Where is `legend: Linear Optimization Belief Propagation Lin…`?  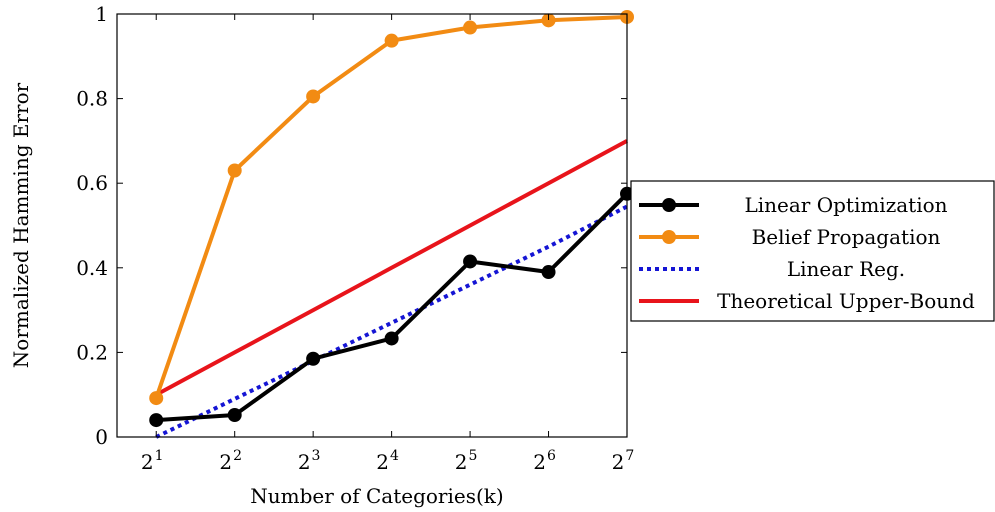
legend: Linear Optimization Belief Propagation Lin… is located at coordinates (812, 251).